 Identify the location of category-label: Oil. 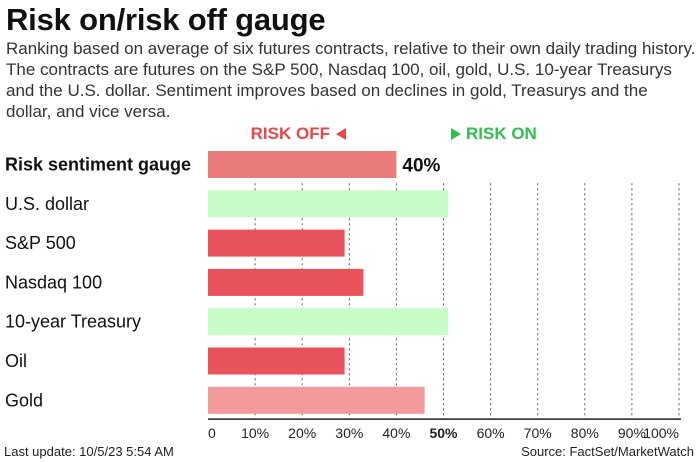
(16, 361).